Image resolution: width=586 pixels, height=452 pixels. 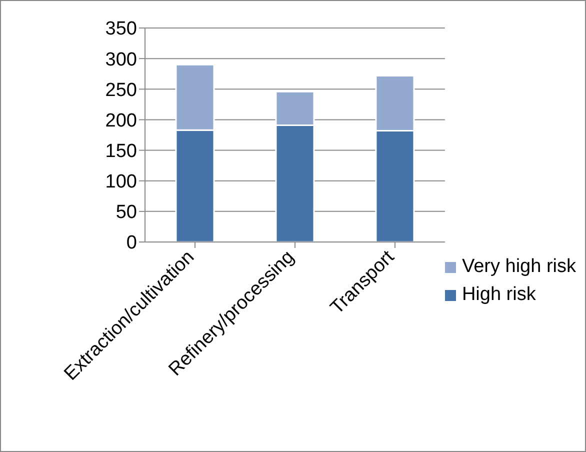 What do you see at coordinates (126, 213) in the screenshot?
I see `y-tick-label: 50` at bounding box center [126, 213].